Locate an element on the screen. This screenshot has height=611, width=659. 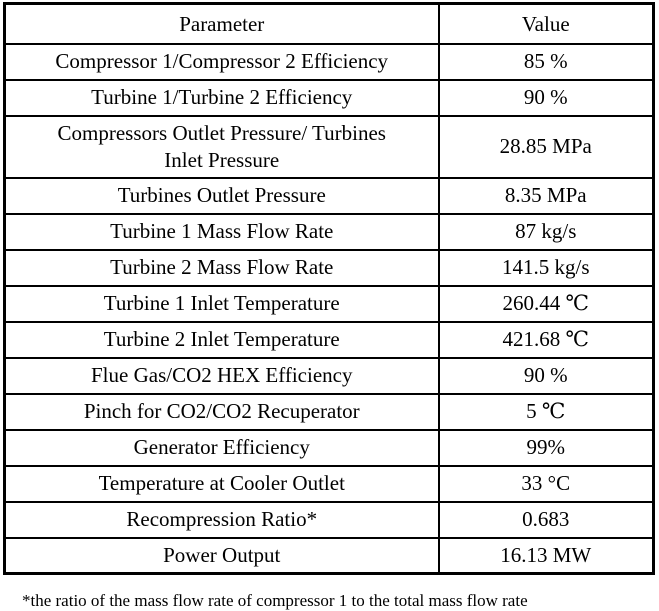
value-cell: 99% is located at coordinates (546, 447).